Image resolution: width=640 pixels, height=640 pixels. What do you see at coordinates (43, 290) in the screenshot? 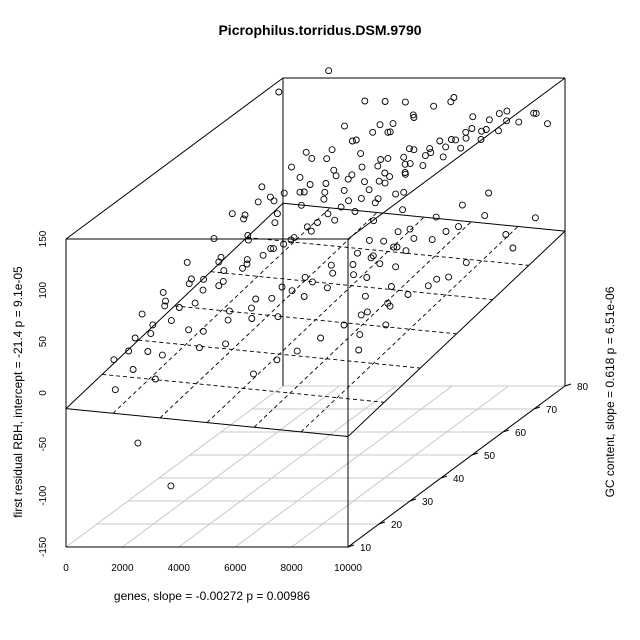
I see `z-tick-label: 100` at bounding box center [43, 290].